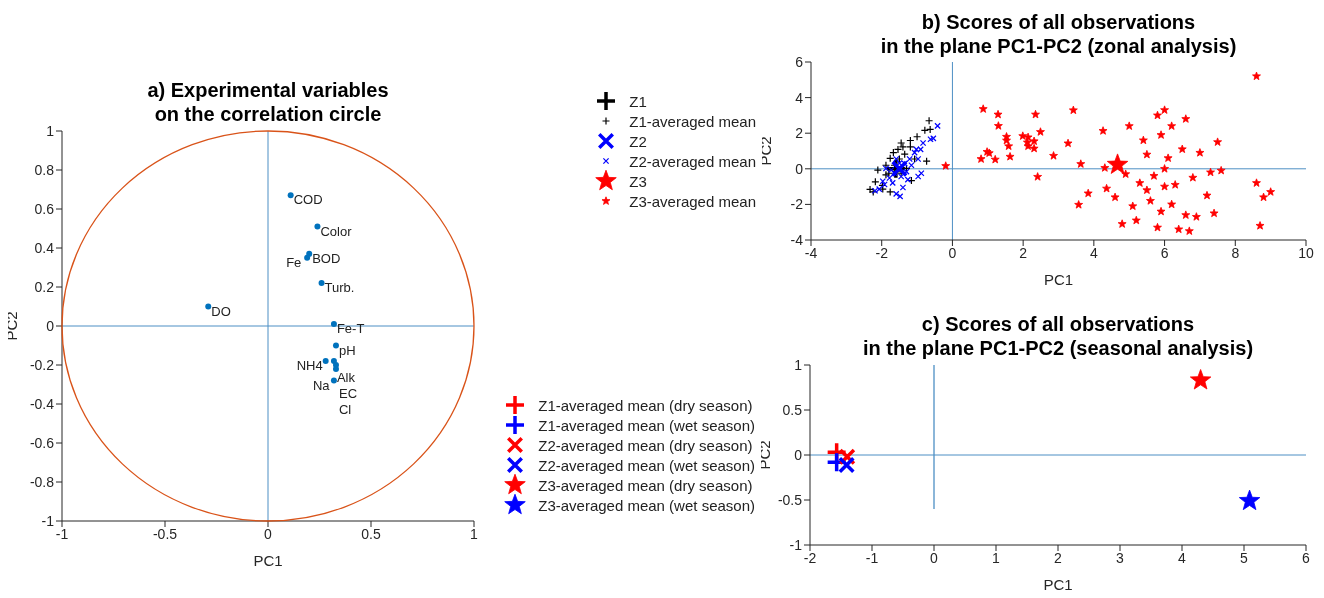 The width and height of the screenshot is (1324, 598). Describe the element at coordinates (44, 169) in the screenshot. I see `y-tick-label: 0.8` at that location.